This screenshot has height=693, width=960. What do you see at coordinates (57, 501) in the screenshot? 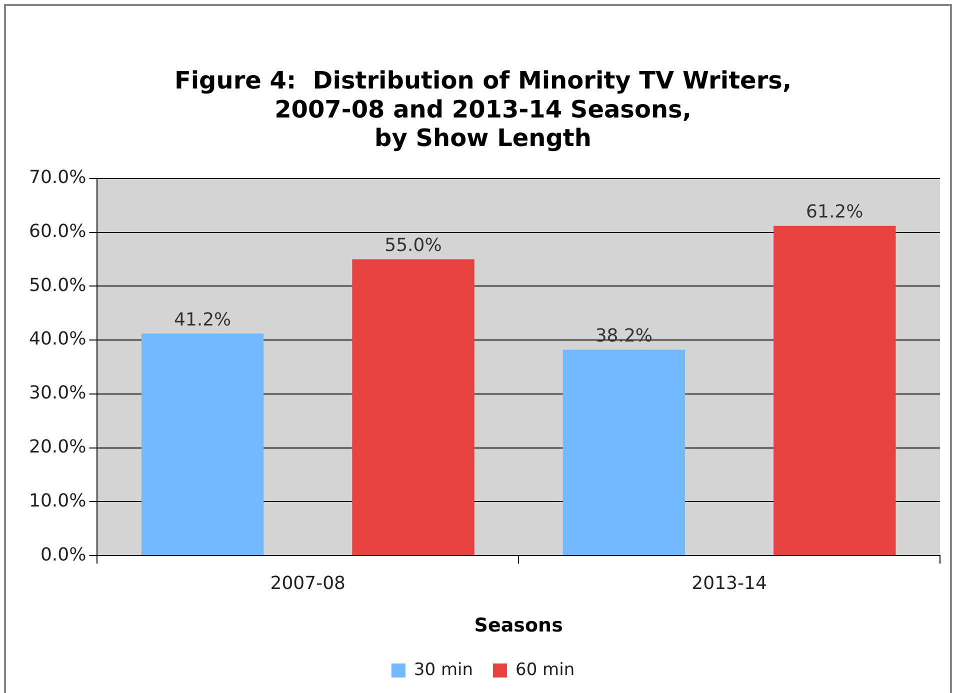
I see `y-tick-label: 10.0%` at bounding box center [57, 501].